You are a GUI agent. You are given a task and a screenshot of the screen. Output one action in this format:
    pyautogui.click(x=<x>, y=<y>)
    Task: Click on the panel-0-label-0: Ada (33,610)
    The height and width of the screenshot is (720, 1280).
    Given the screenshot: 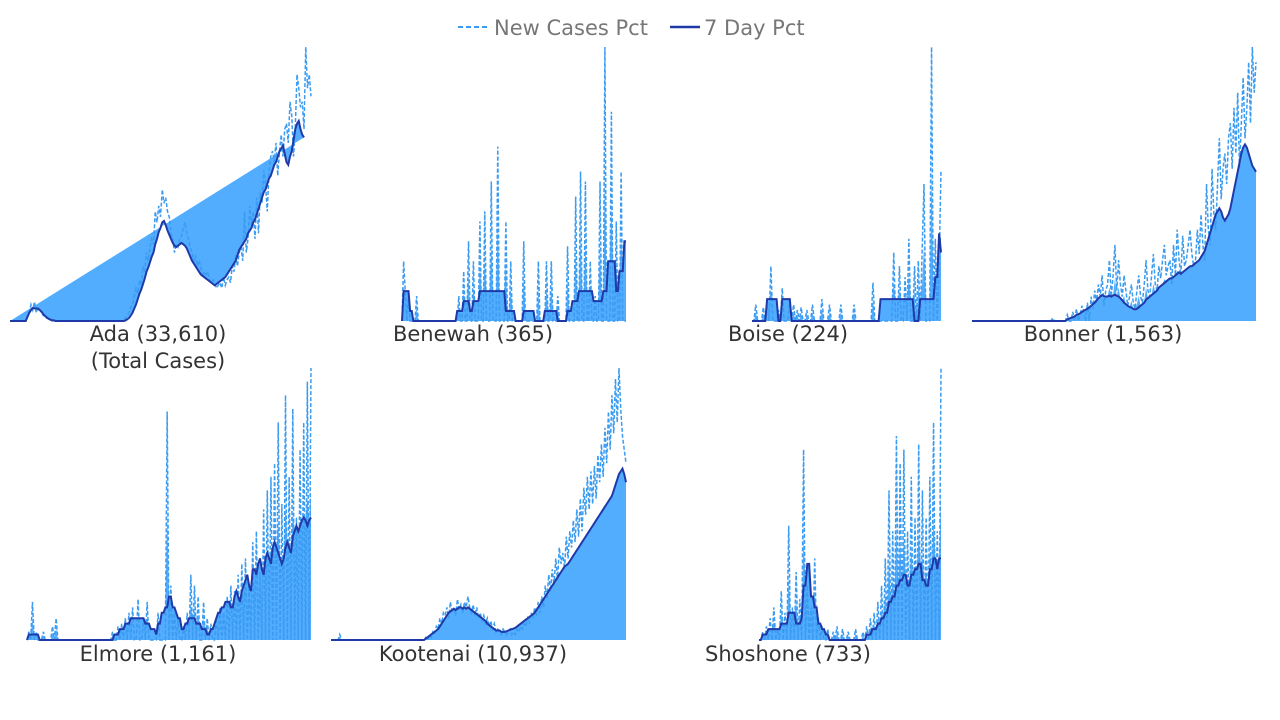 What is the action you would take?
    pyautogui.click(x=158, y=334)
    